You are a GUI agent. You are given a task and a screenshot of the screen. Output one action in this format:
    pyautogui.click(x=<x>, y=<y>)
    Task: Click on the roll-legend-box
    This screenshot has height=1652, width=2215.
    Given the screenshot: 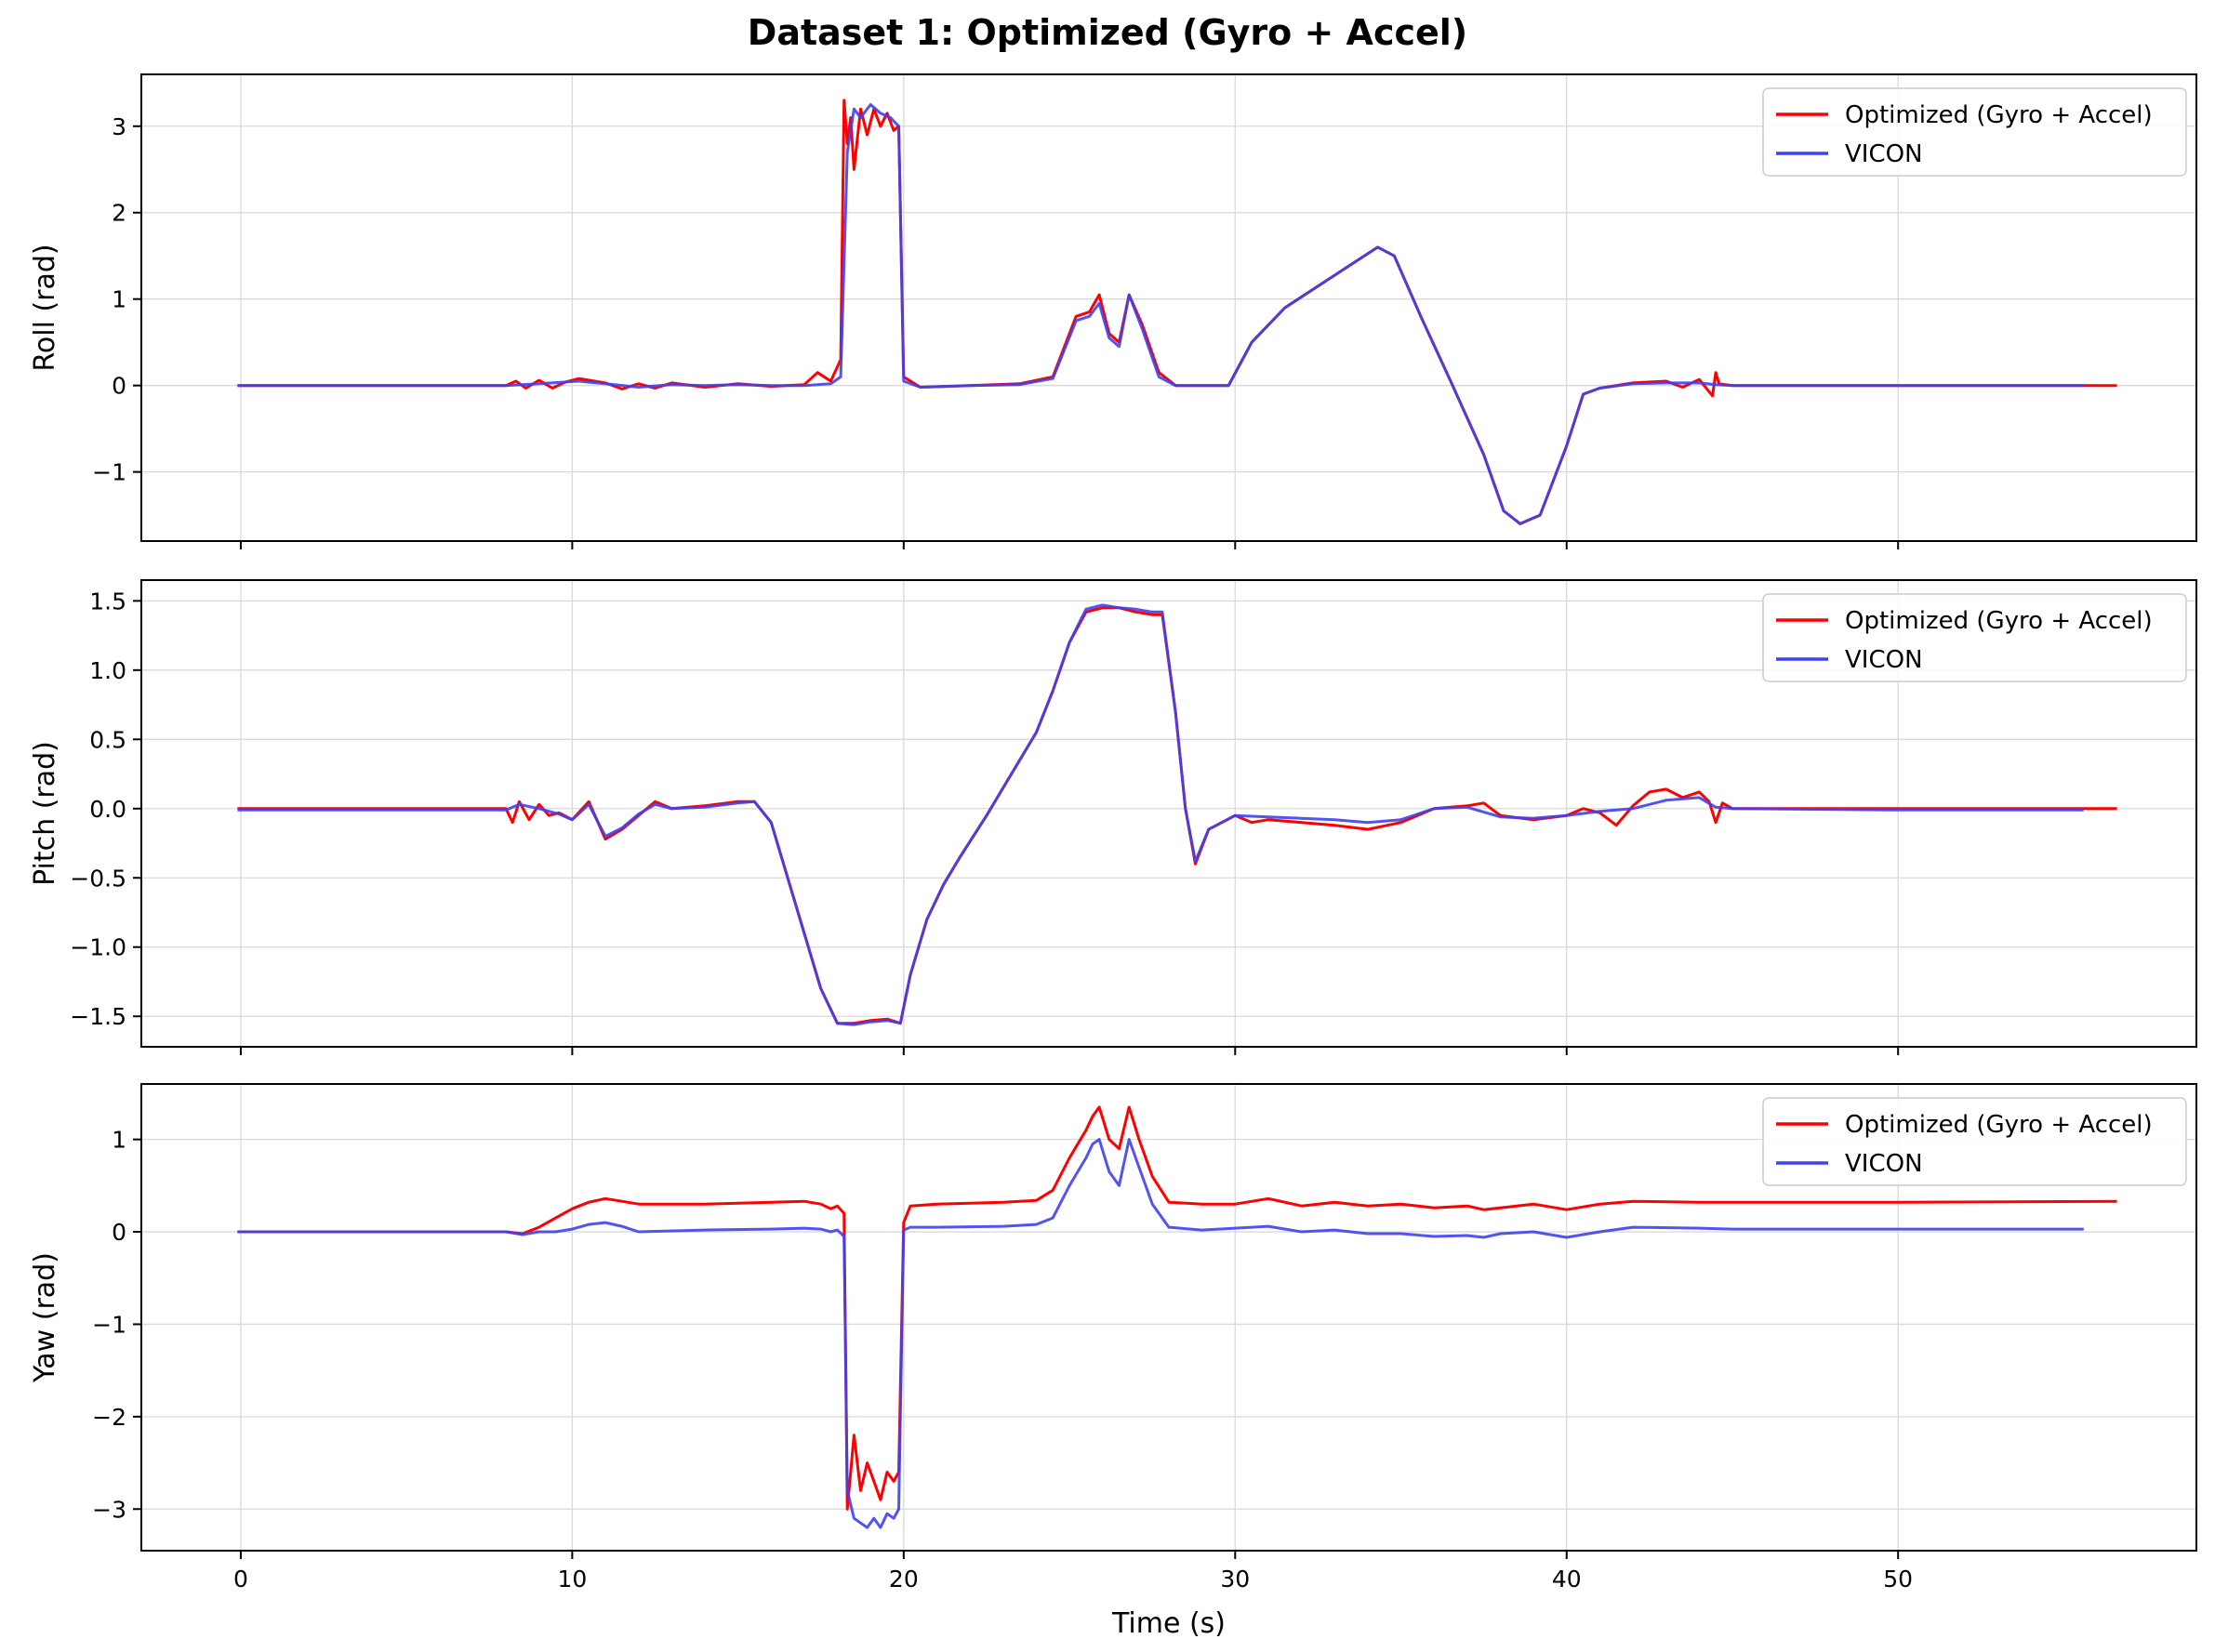 What is the action you would take?
    pyautogui.click(x=1974, y=132)
    